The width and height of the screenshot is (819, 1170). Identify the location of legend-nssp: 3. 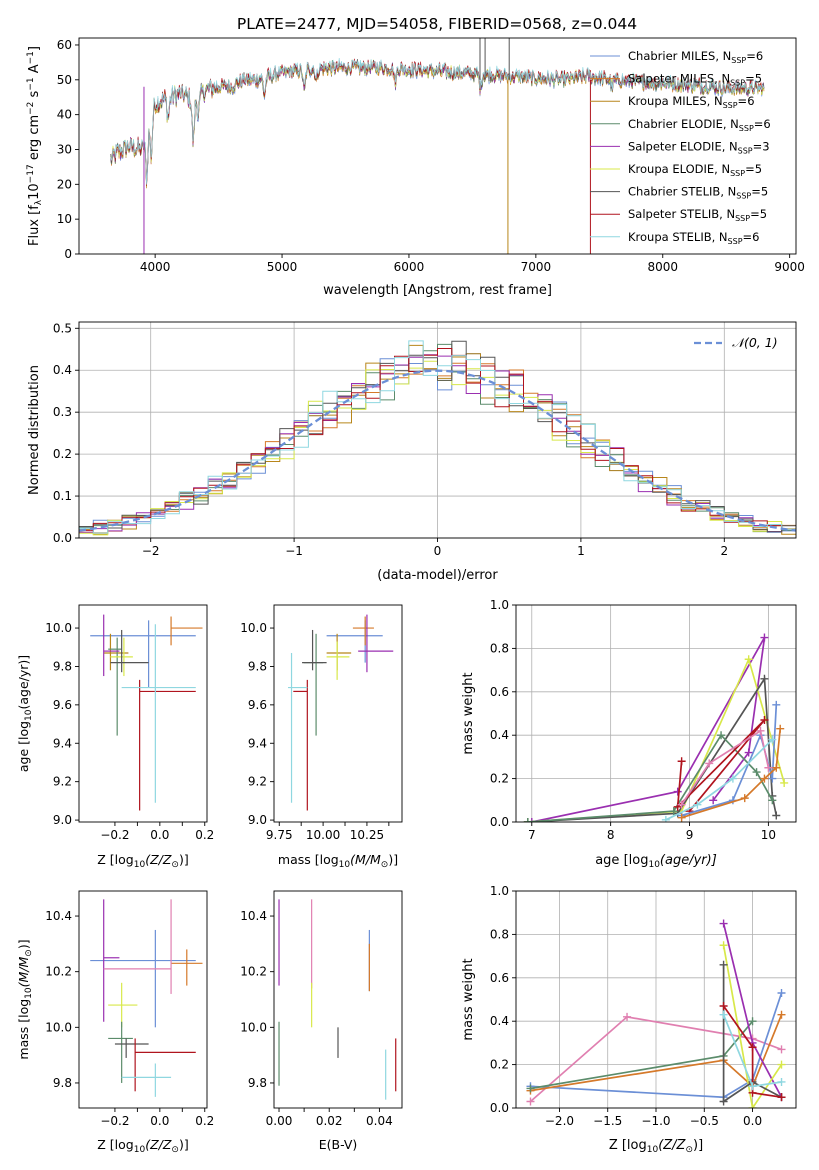
(765, 146).